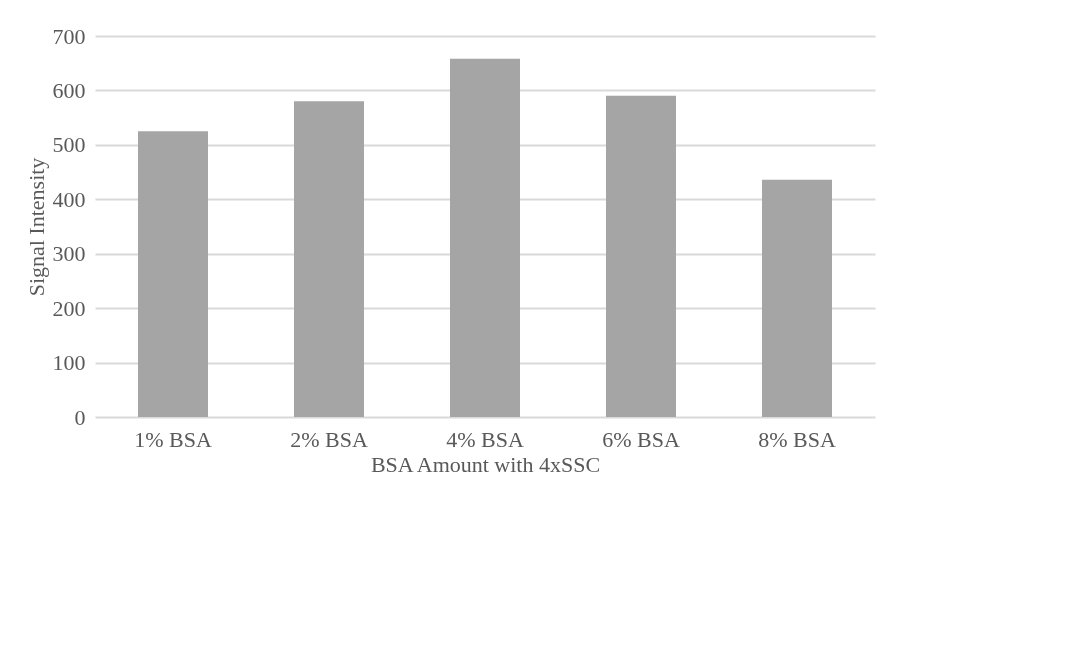 The height and width of the screenshot is (666, 1086). Describe the element at coordinates (485, 439) in the screenshot. I see `x-tick-label: 4% BSA` at that location.